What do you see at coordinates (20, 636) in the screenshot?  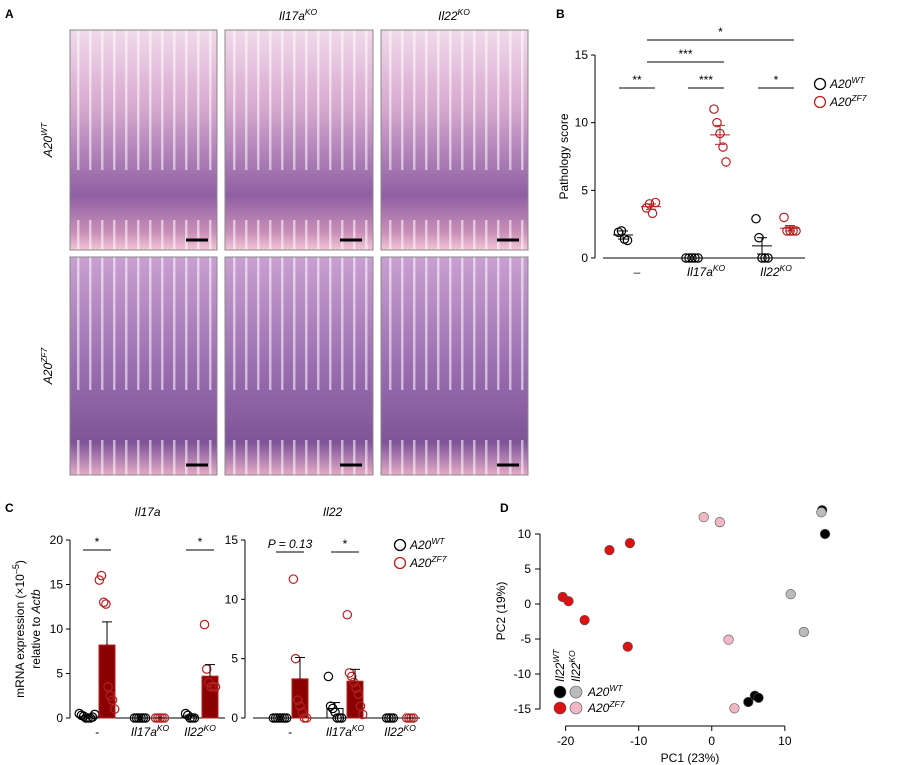 I see `label-text: mRNA expression (×10` at bounding box center [20, 636].